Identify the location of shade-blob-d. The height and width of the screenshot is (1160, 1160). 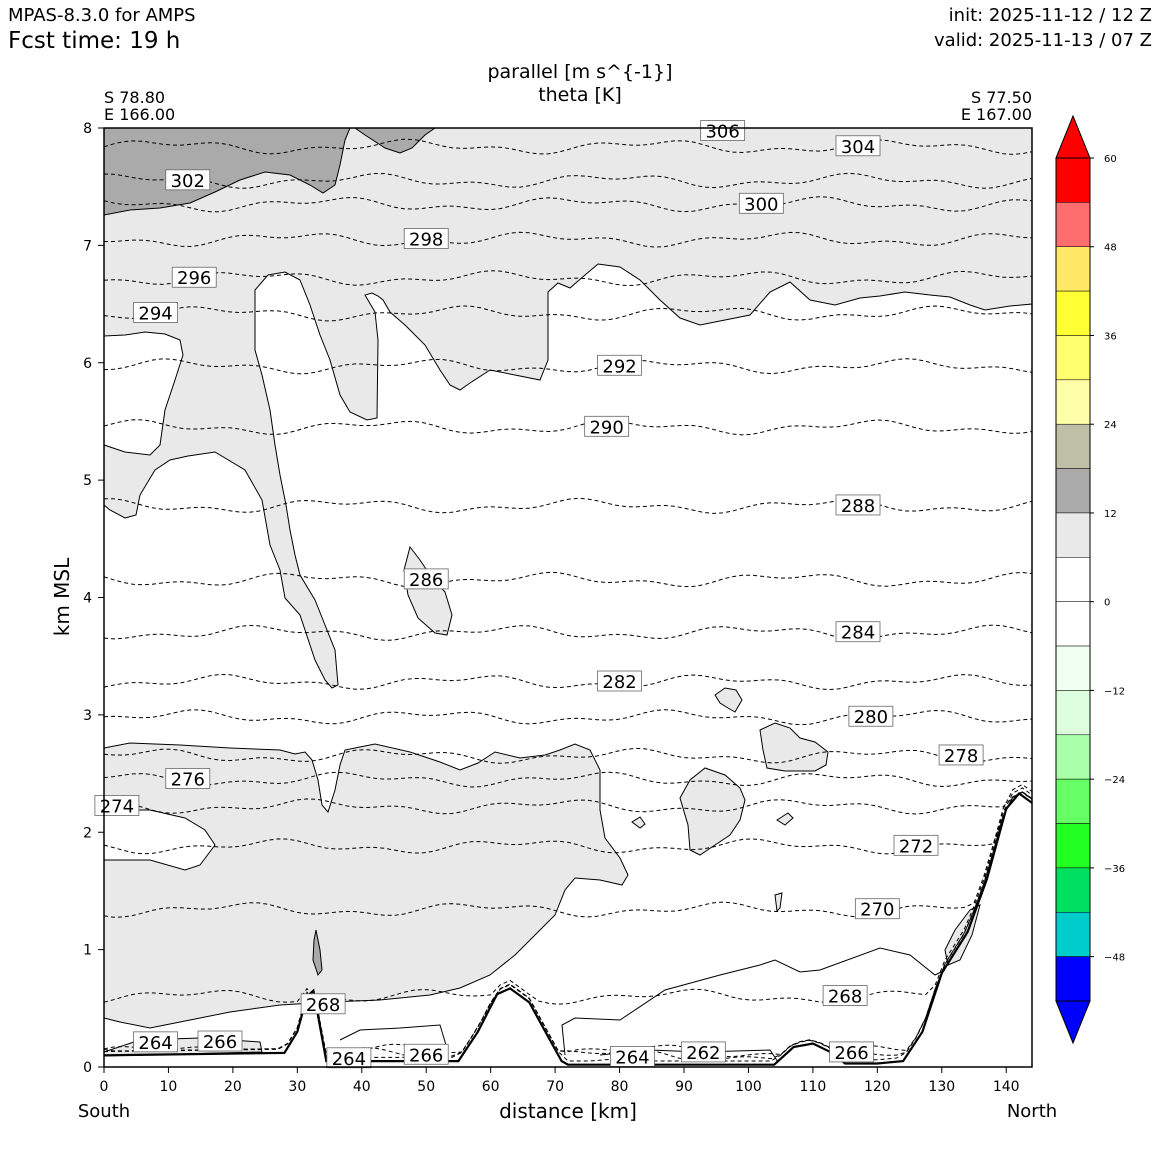
(638, 822).